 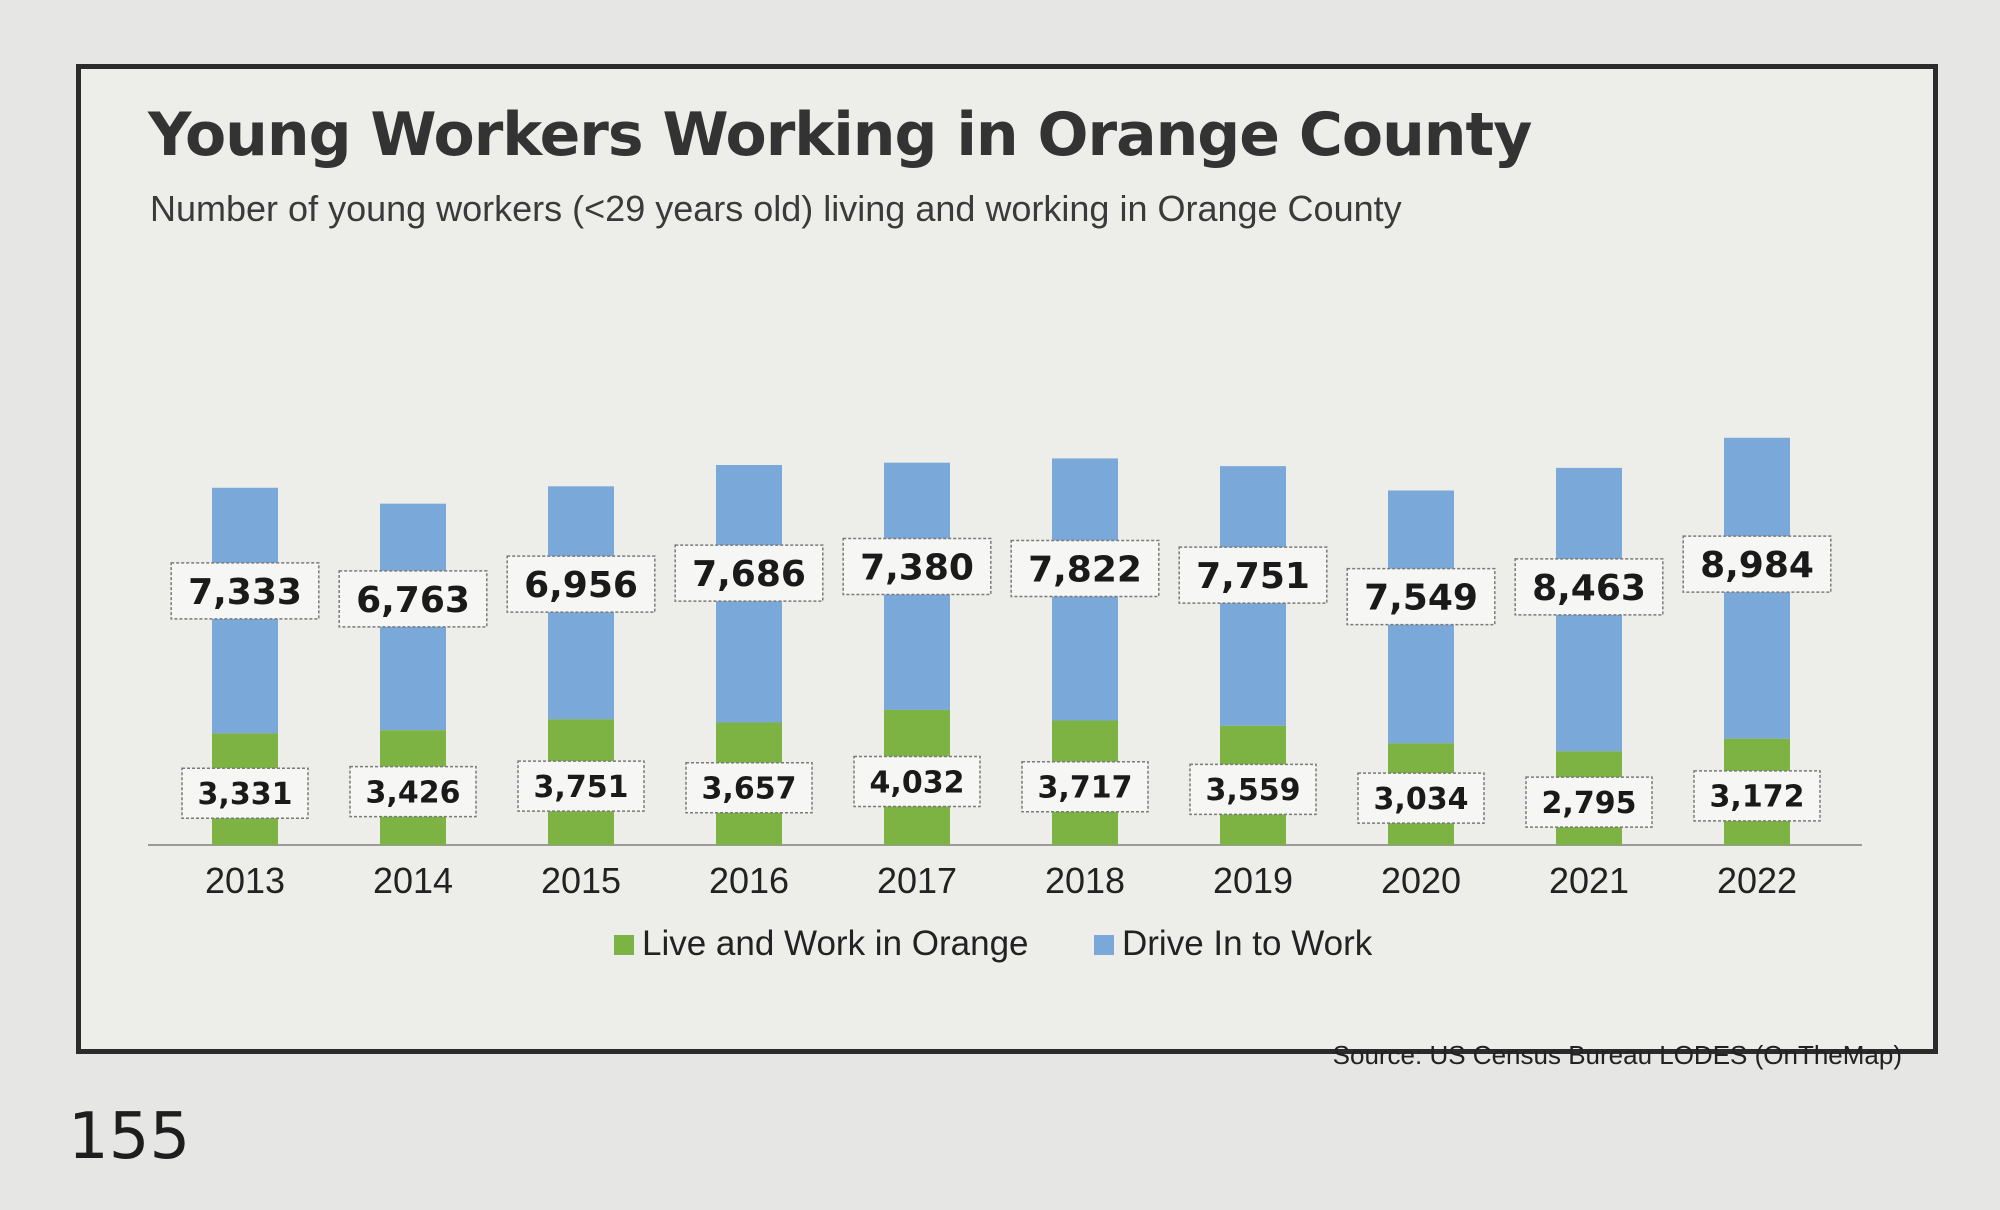 I want to click on data-label-drive-in-2014: 6,763, so click(x=413, y=600).